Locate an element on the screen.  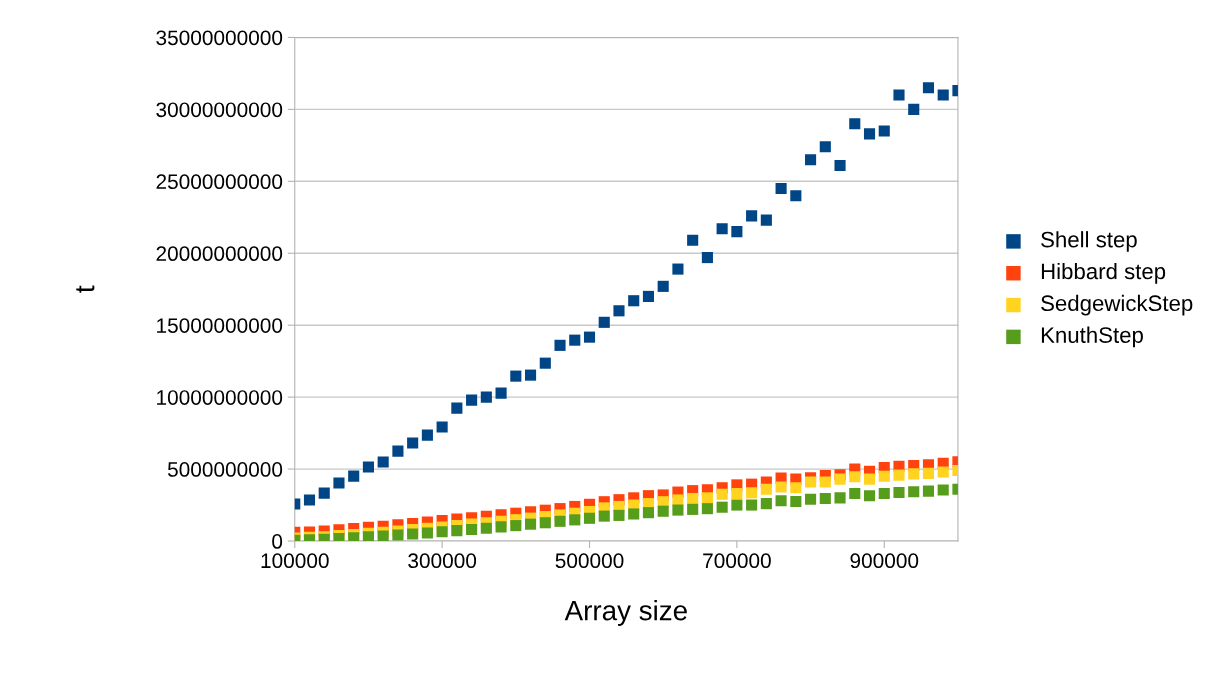
y-tick-label: 5000000000 is located at coordinates (225, 469).